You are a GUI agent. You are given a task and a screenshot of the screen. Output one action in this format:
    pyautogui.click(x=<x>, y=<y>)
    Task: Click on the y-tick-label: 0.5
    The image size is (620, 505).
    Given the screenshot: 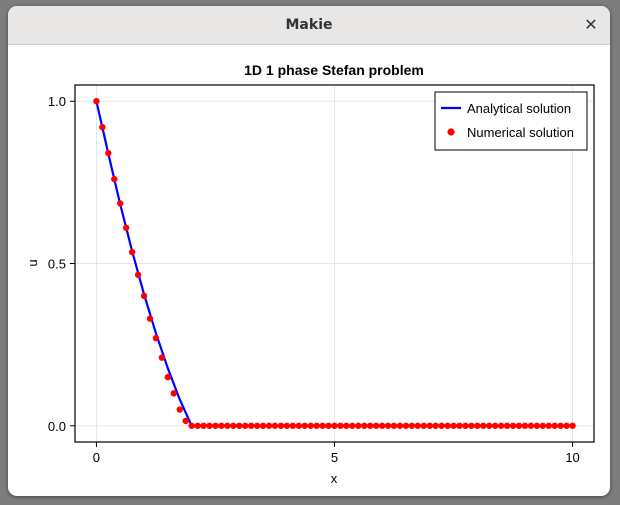 What is the action you would take?
    pyautogui.click(x=57, y=264)
    